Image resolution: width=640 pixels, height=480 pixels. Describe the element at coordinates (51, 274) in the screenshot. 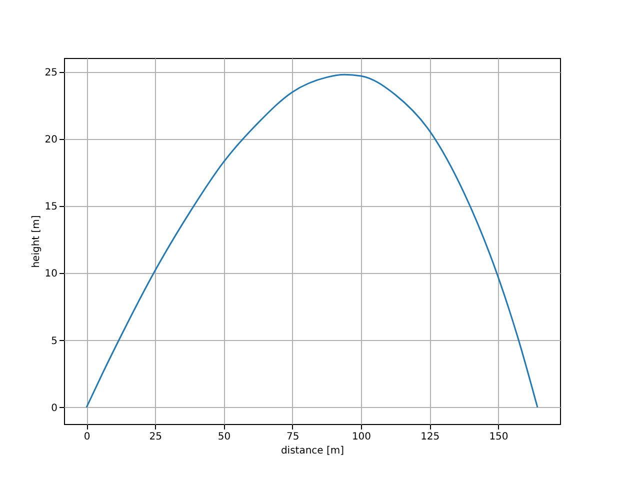

I see `y-tick-label: 10` at that location.